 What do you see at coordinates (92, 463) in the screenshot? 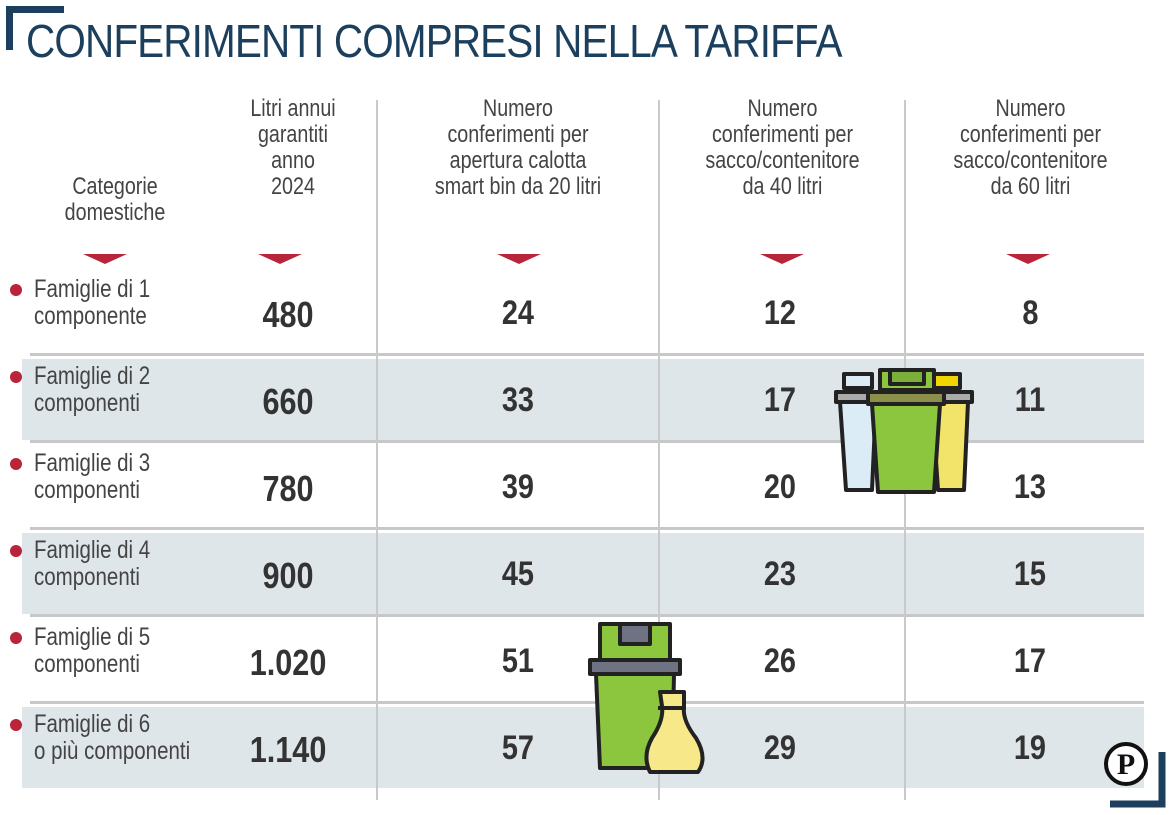
I see `category-line: Famiglie di 3` at bounding box center [92, 463].